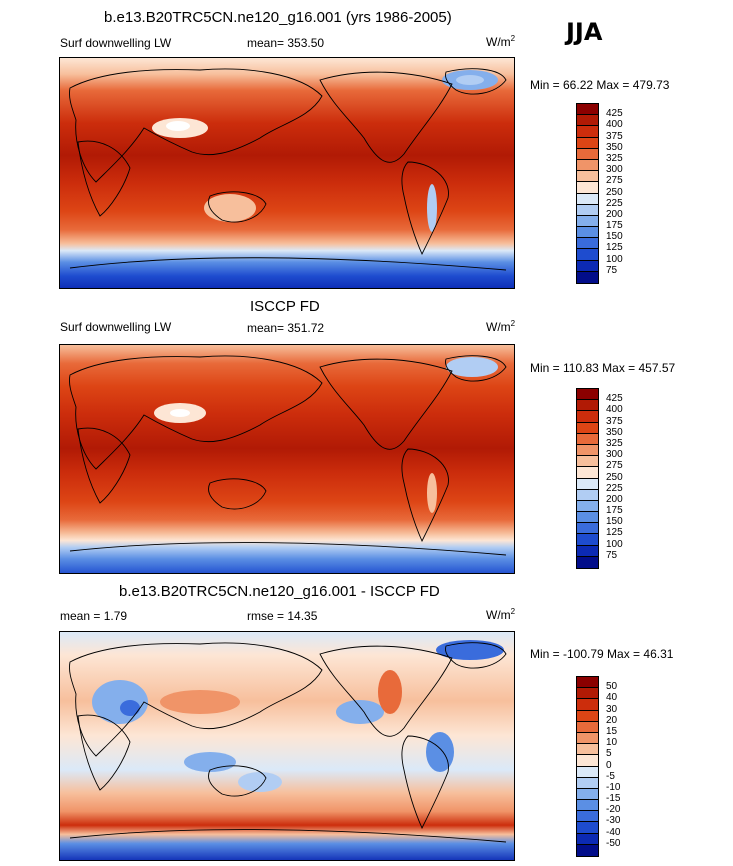  I want to click on colorbar-tick-label: 10, so click(612, 743).